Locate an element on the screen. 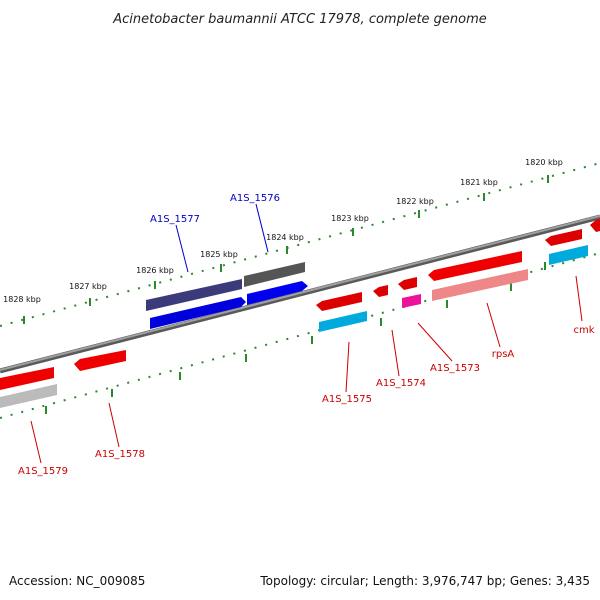 The height and width of the screenshot is (600, 600). tick-label: 1828 kbp is located at coordinates (22, 299).